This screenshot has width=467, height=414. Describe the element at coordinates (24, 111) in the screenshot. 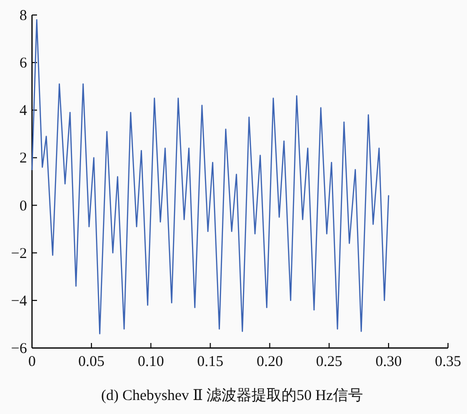

I see `y-tick-label: 4` at that location.